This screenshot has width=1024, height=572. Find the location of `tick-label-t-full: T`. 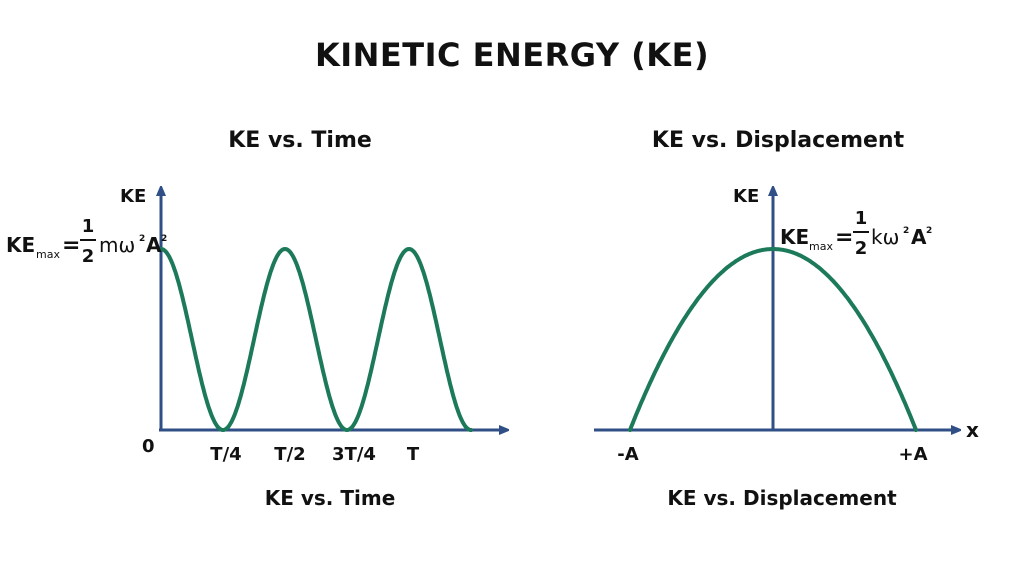

tick-label-t-full: T is located at coordinates (413, 454).